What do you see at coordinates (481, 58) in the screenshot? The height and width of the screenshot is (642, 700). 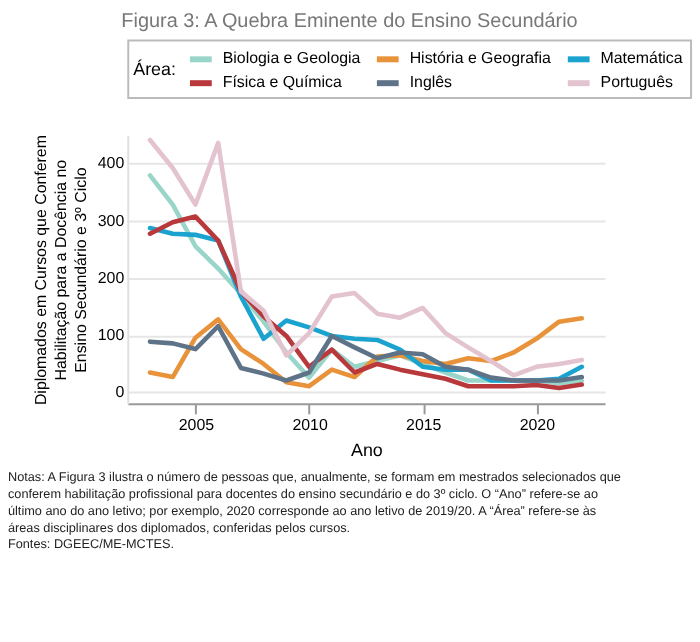 I see `legend-label: História e Geografia` at bounding box center [481, 58].